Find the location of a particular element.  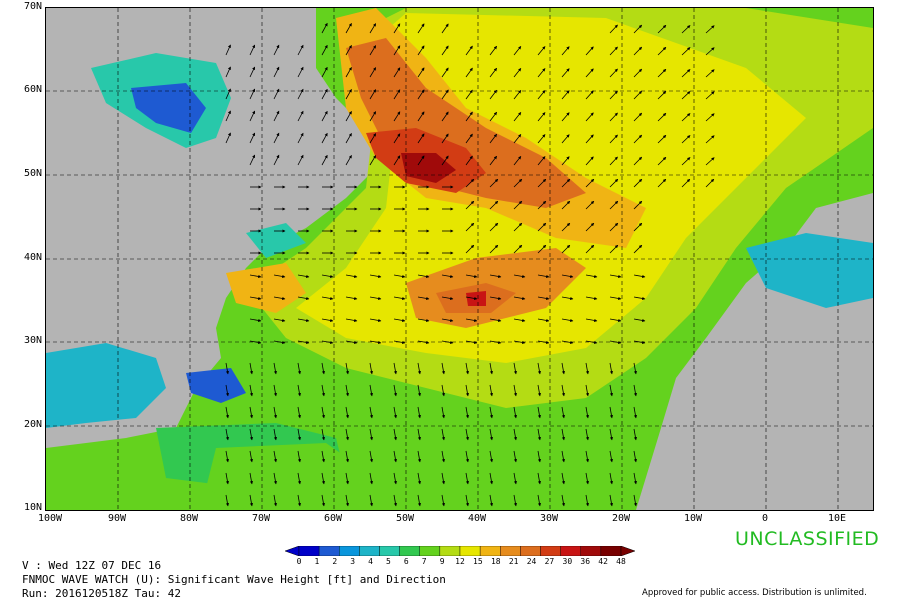

bahamas-shallow is located at coordinates (216, 385).